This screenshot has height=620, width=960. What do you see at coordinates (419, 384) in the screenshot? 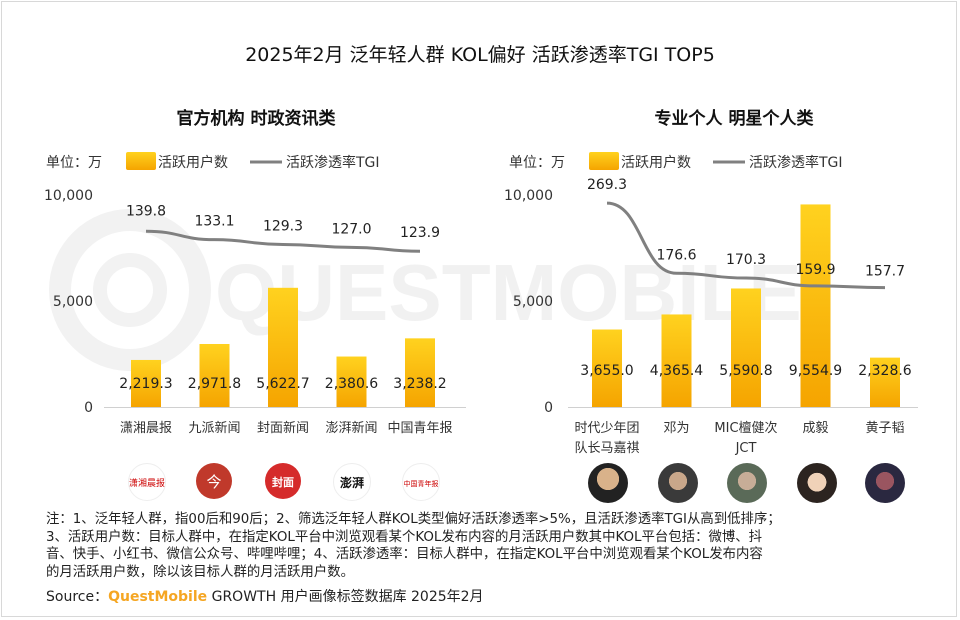
I see `bar-value-label: 3,238.2` at bounding box center [419, 384].